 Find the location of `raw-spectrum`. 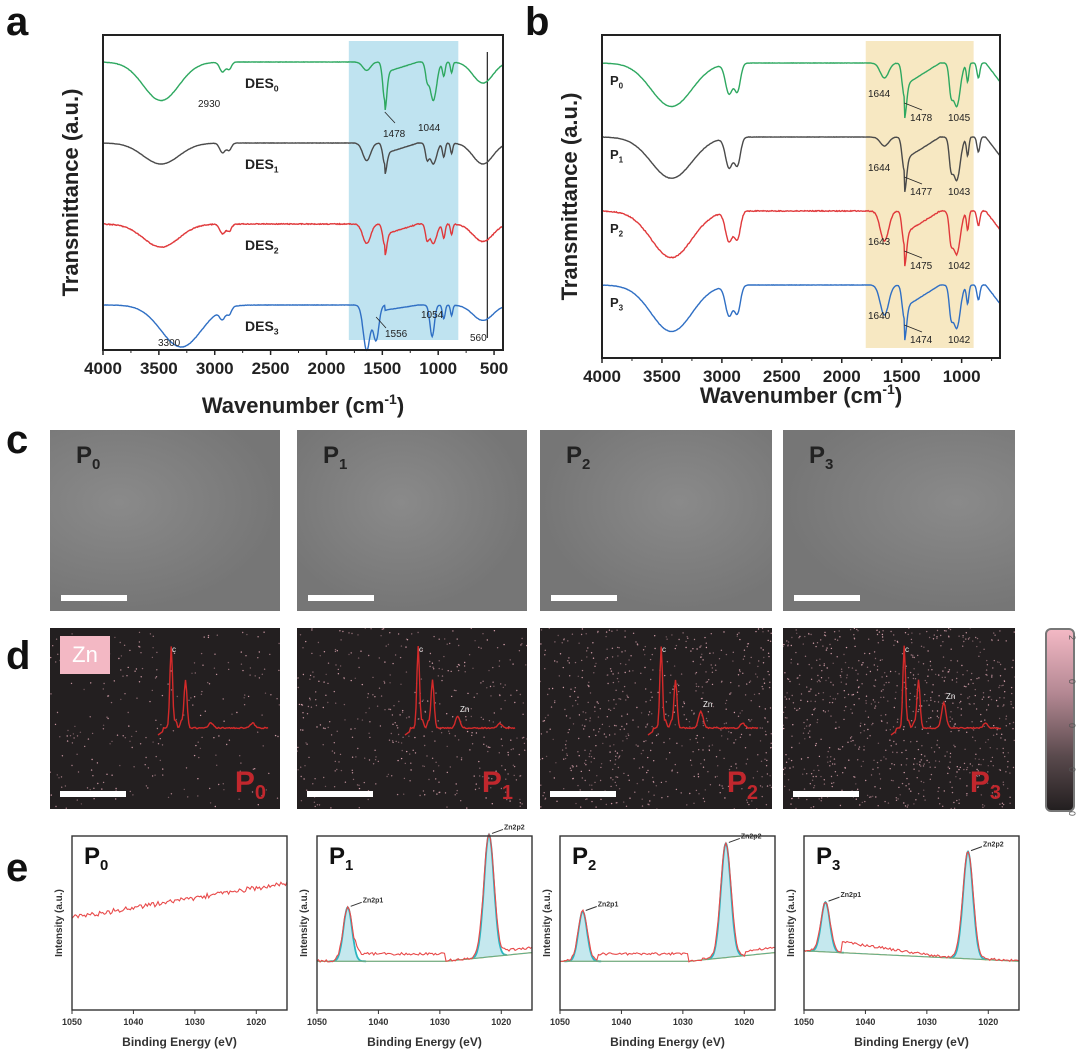

raw-spectrum is located at coordinates (179, 900).